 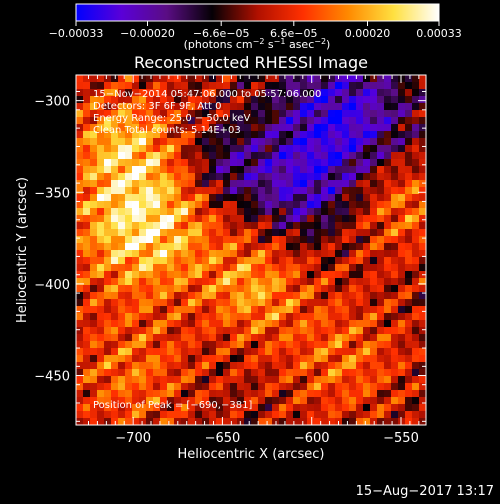 I want to click on colorbar-tick-label: 6.6e−05, so click(x=293, y=33).